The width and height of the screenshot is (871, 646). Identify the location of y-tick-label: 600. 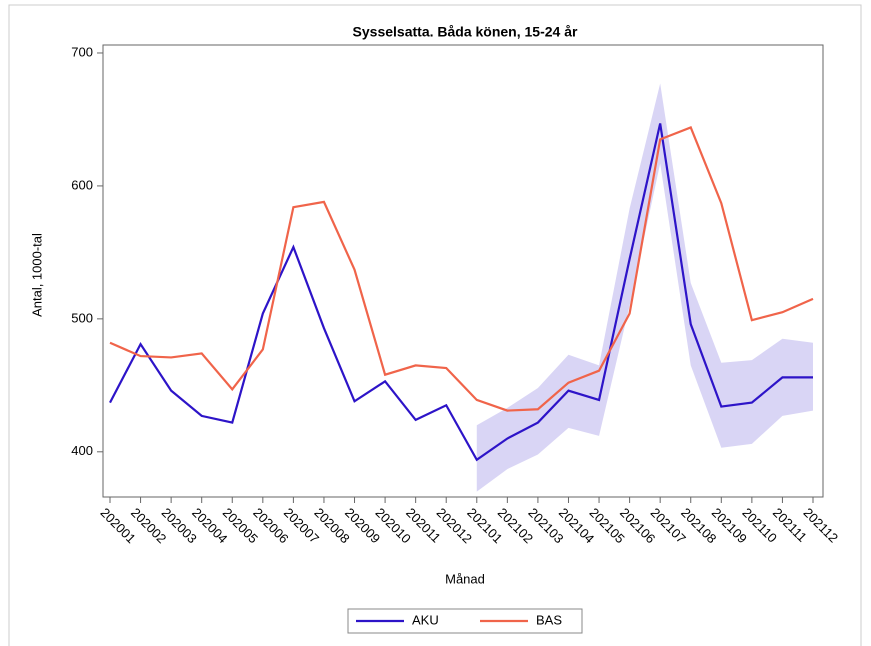
(82, 184).